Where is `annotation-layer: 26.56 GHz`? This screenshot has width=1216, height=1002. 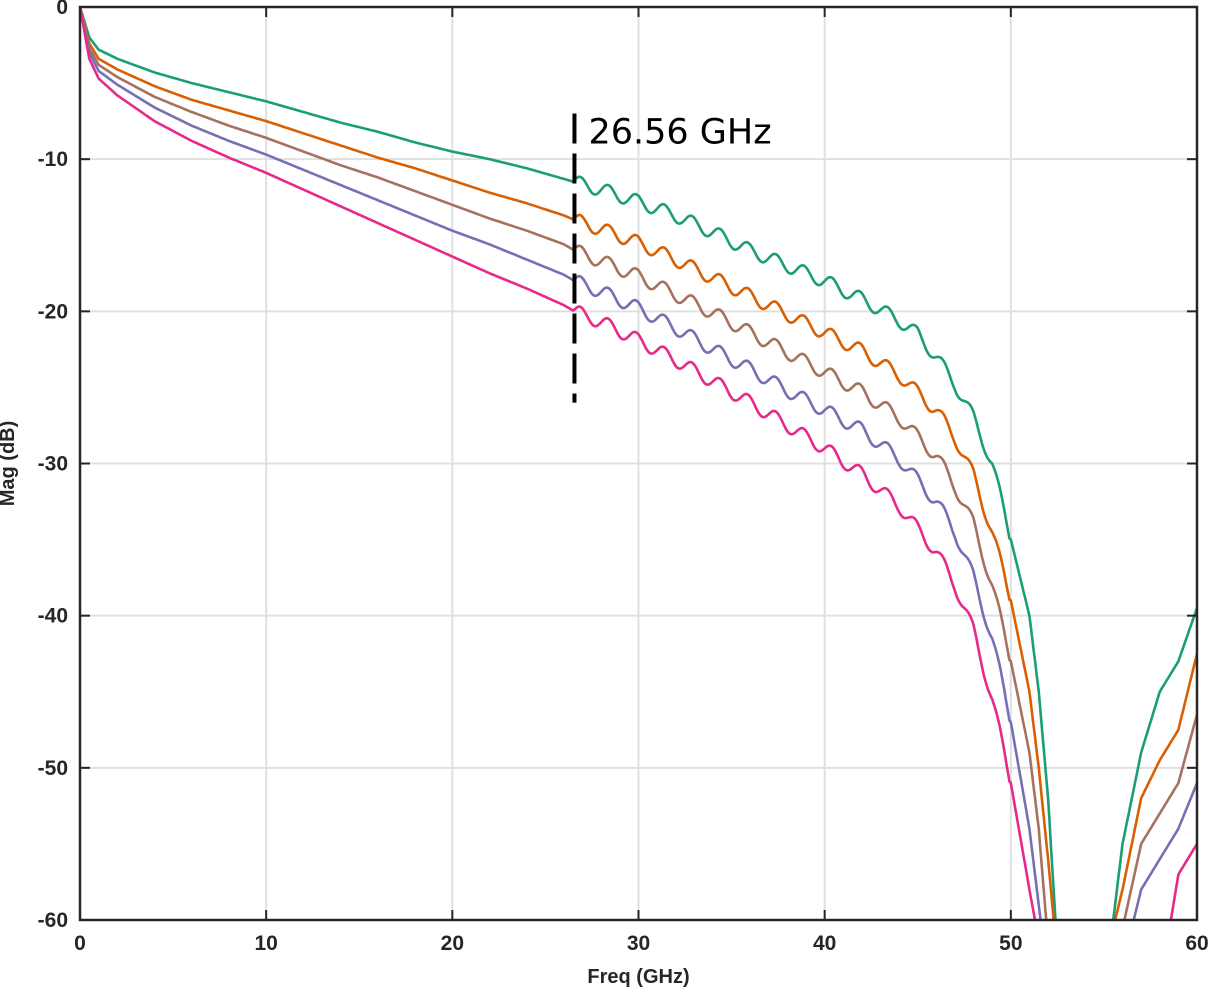 annotation-layer: 26.56 GHz is located at coordinates (672, 258).